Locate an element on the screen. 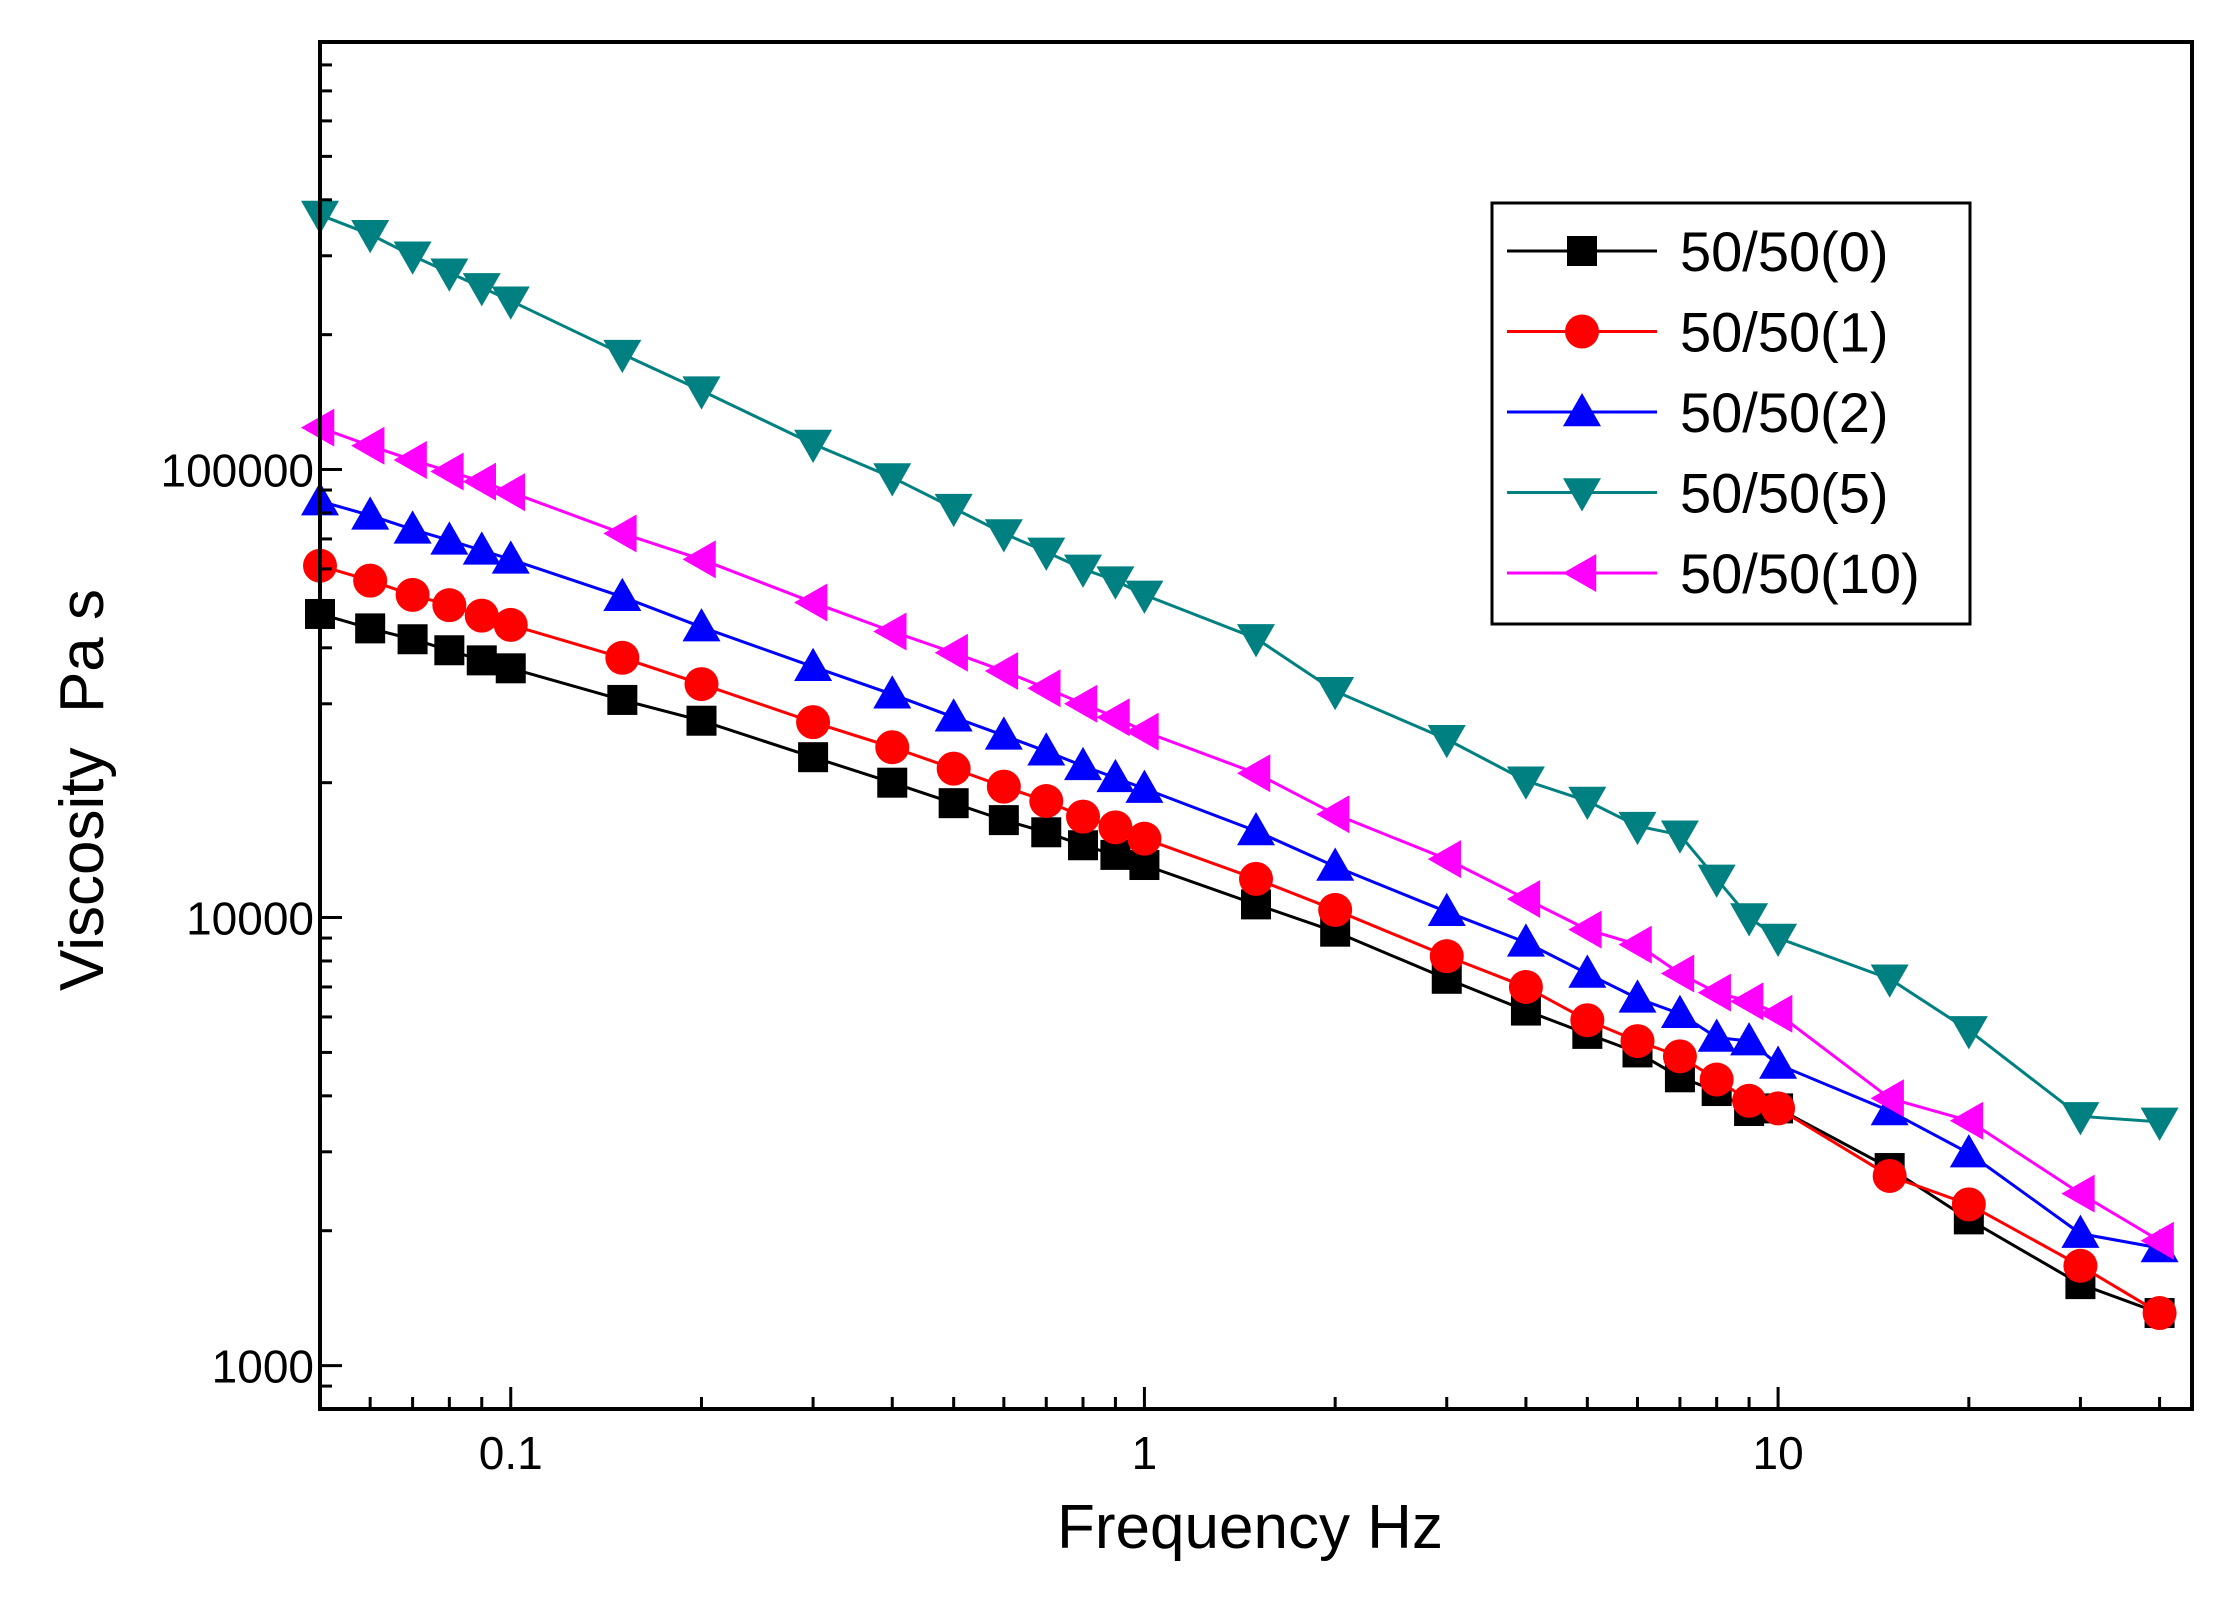 This screenshot has height=1606, width=2239. legend-label: 50/50(1) is located at coordinates (1784, 332).